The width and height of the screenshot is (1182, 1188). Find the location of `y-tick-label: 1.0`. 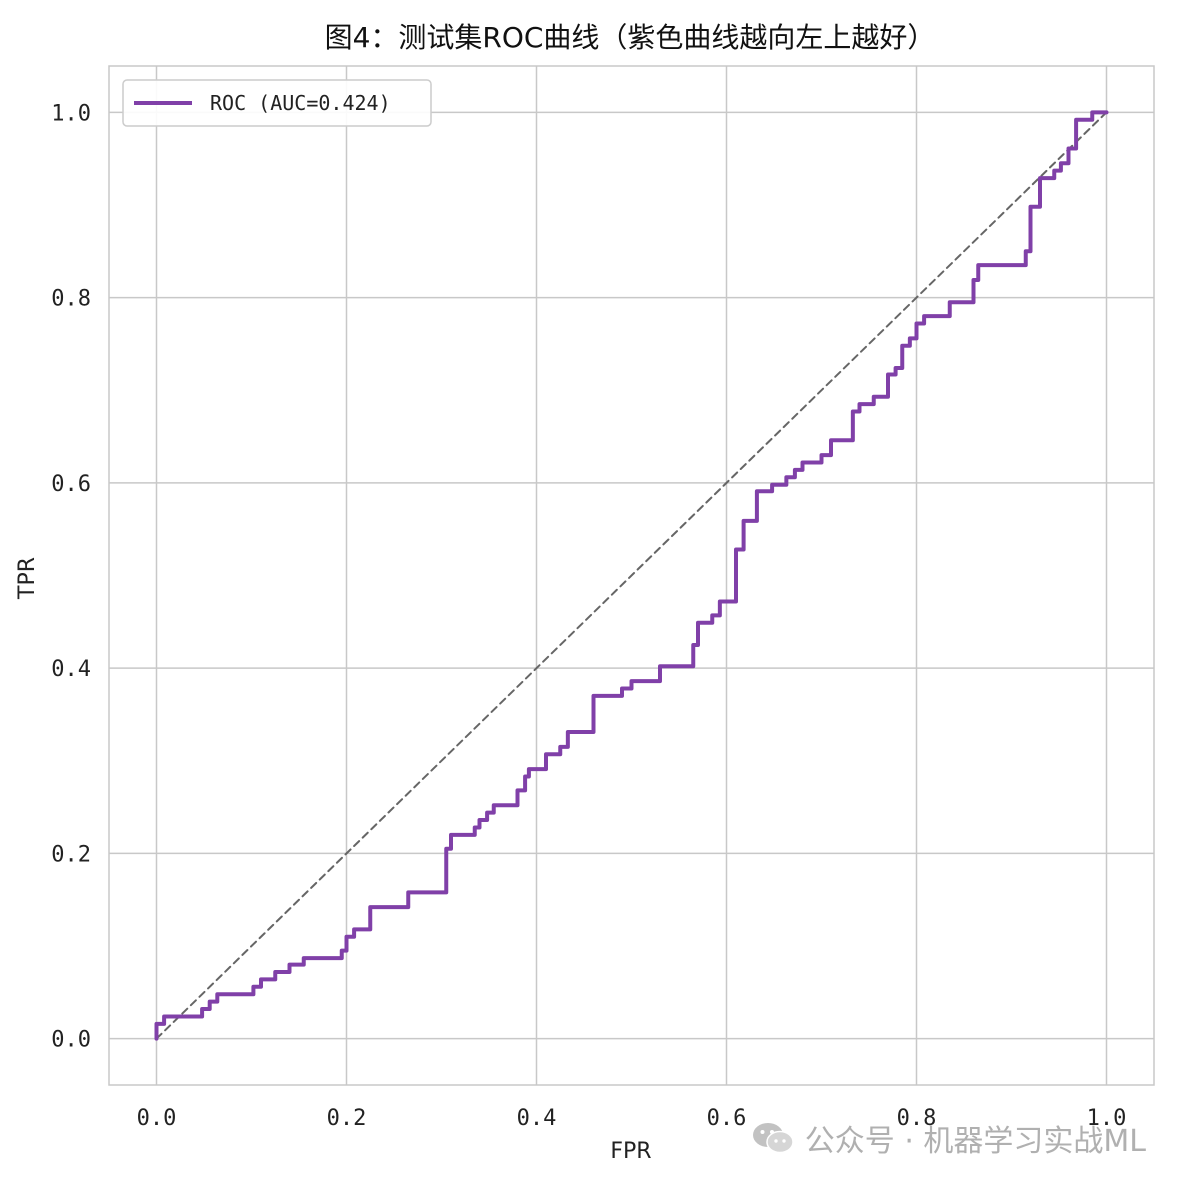

y-tick-label: 1.0 is located at coordinates (71, 113).